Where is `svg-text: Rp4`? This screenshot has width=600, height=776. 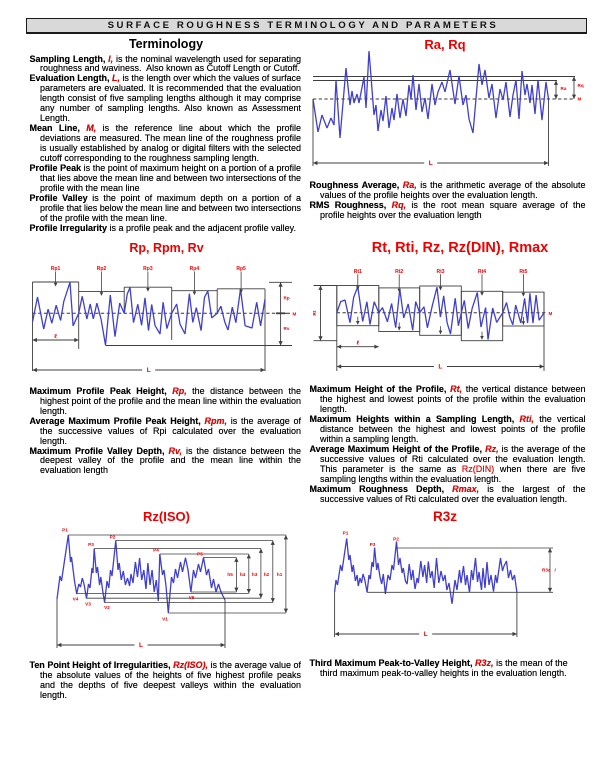
svg-text: Rp4 is located at coordinates (195, 269).